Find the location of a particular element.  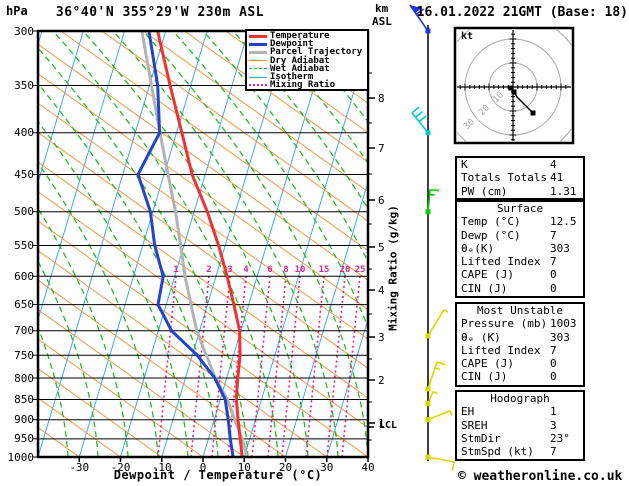

km-tick-label: 1 is located at coordinates (381, 423).